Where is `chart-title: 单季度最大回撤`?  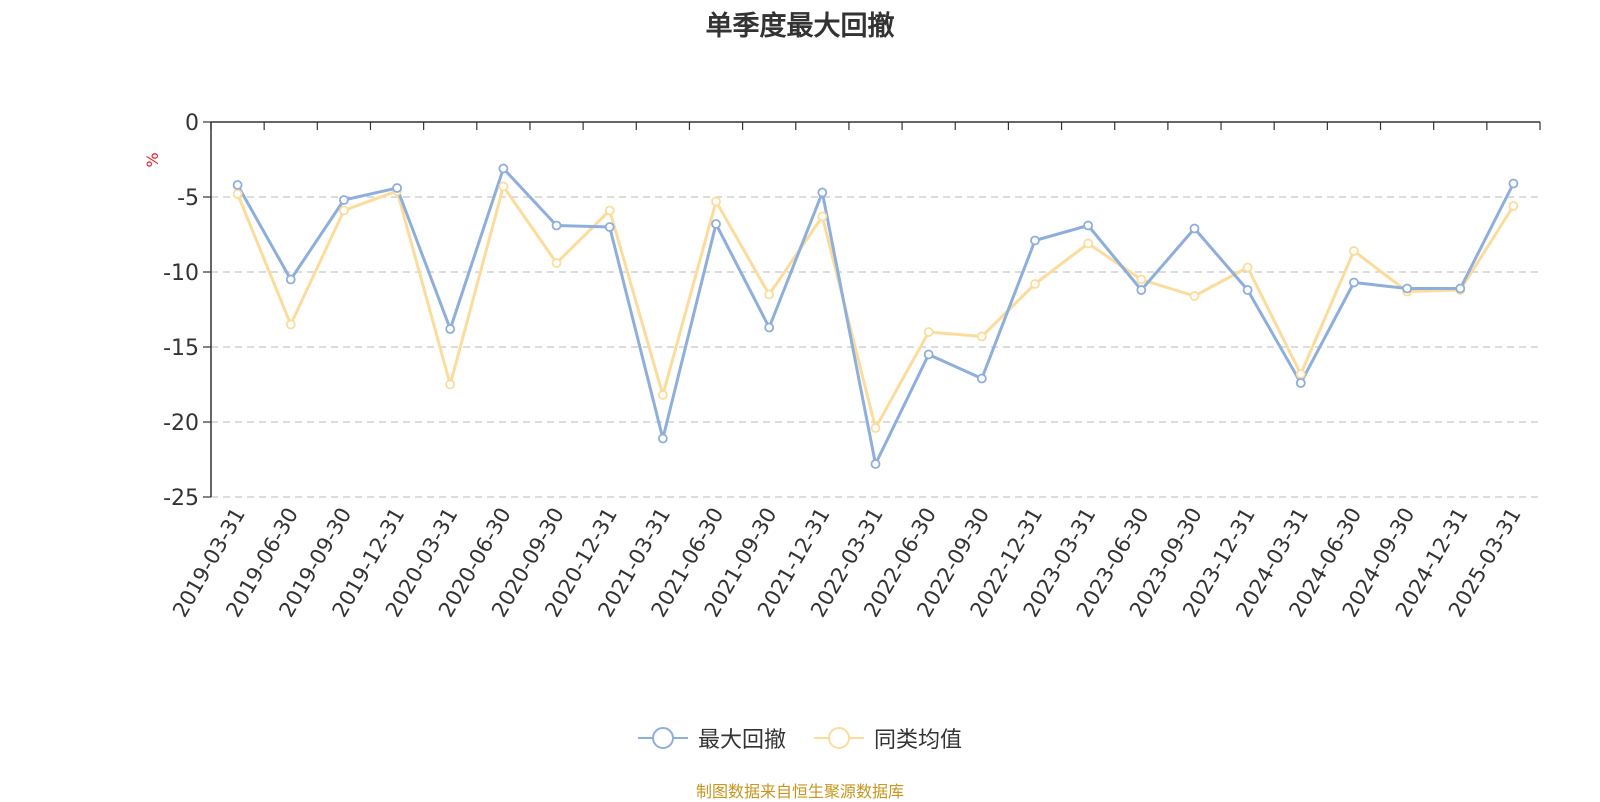 chart-title: 单季度最大回撤 is located at coordinates (800, 26).